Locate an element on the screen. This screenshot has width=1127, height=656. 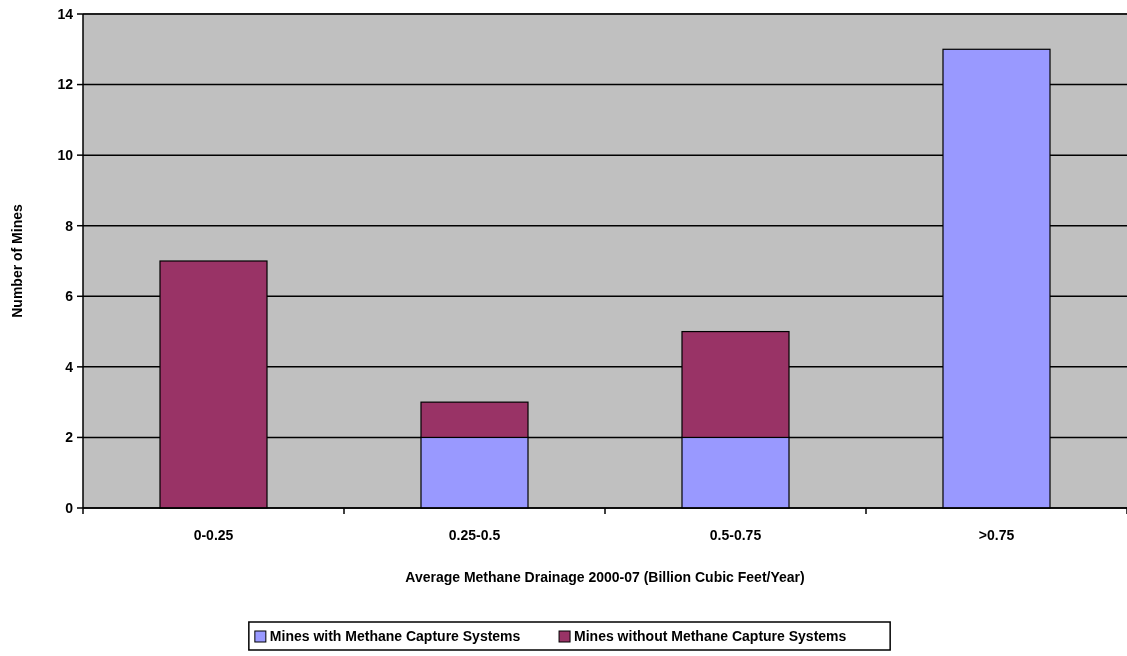
y-tick-label: 14 is located at coordinates (65, 13).